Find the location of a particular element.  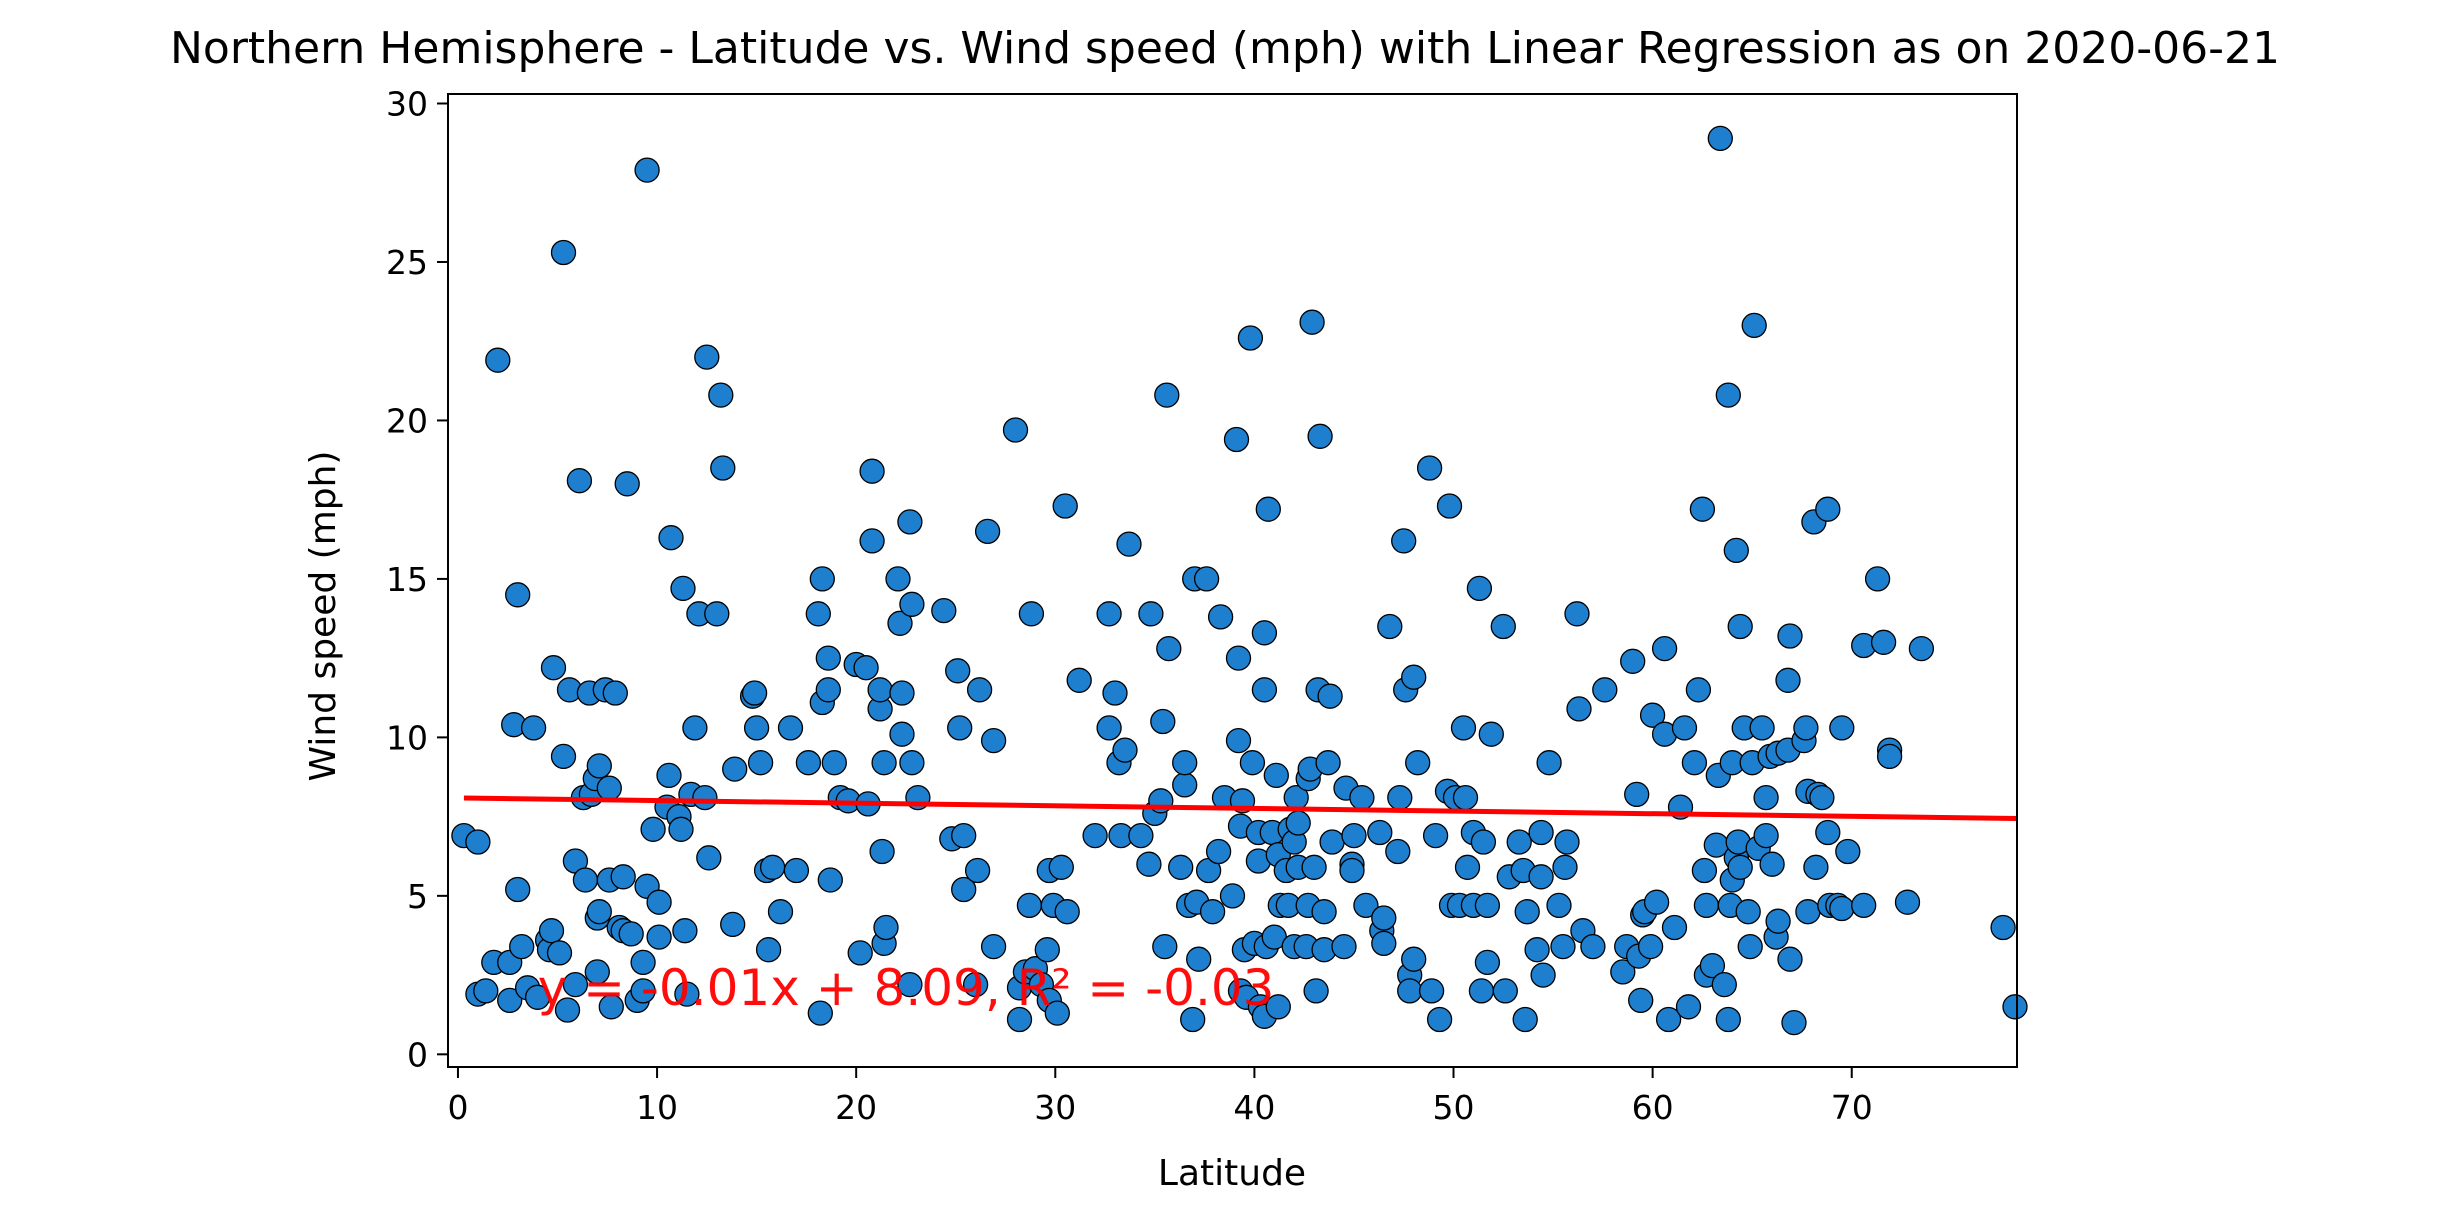

x-tick-label: 0 is located at coordinates (457, 1107).